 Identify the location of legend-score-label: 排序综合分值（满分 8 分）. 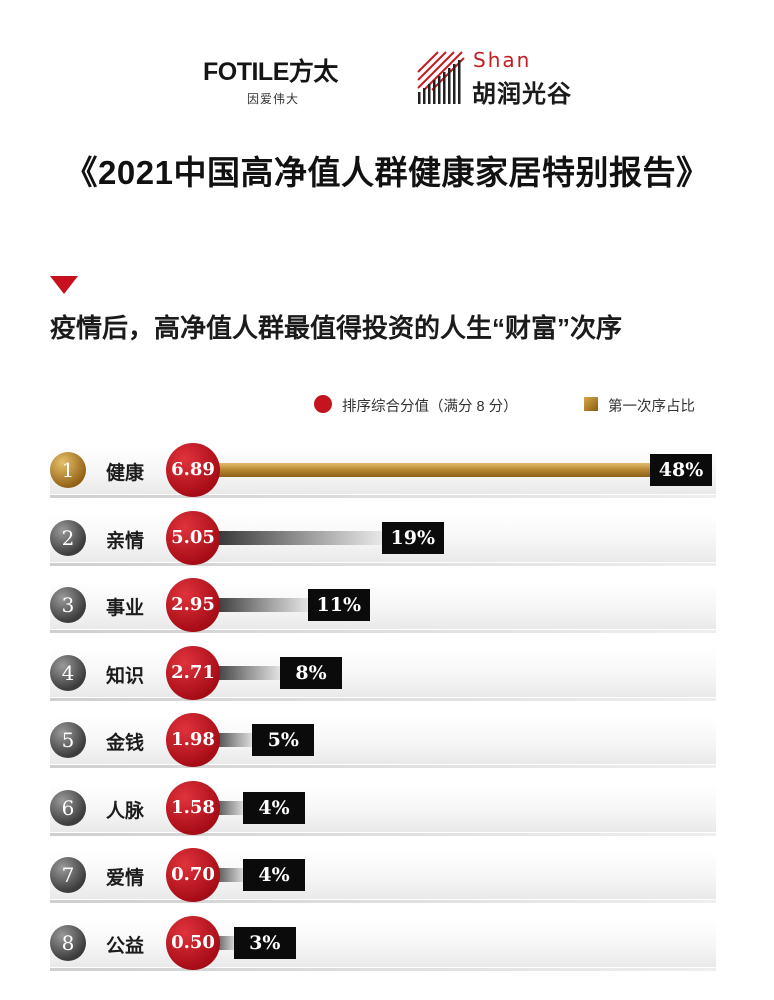
(430, 407).